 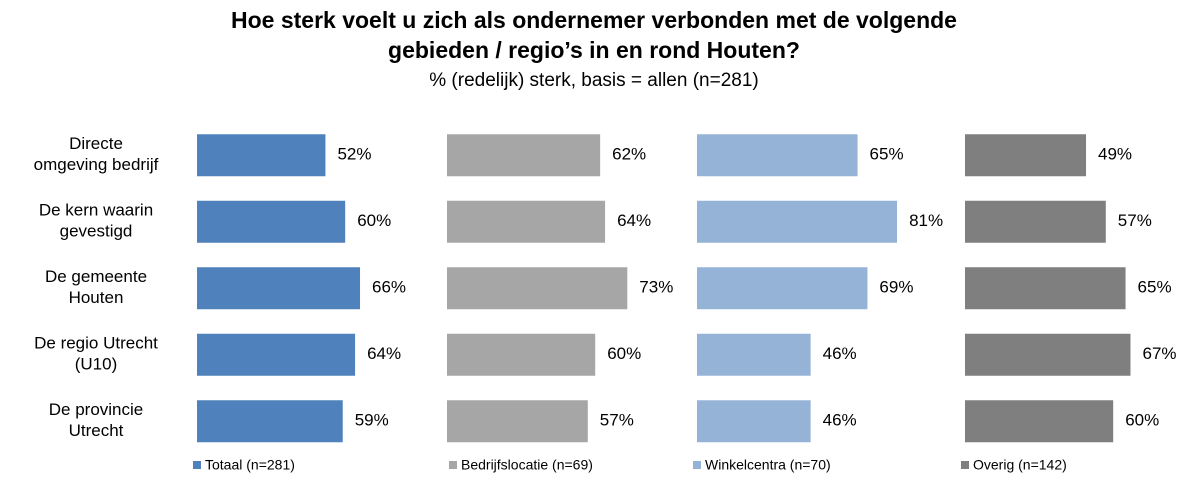 I want to click on value-label: 62%, so click(x=629, y=154).